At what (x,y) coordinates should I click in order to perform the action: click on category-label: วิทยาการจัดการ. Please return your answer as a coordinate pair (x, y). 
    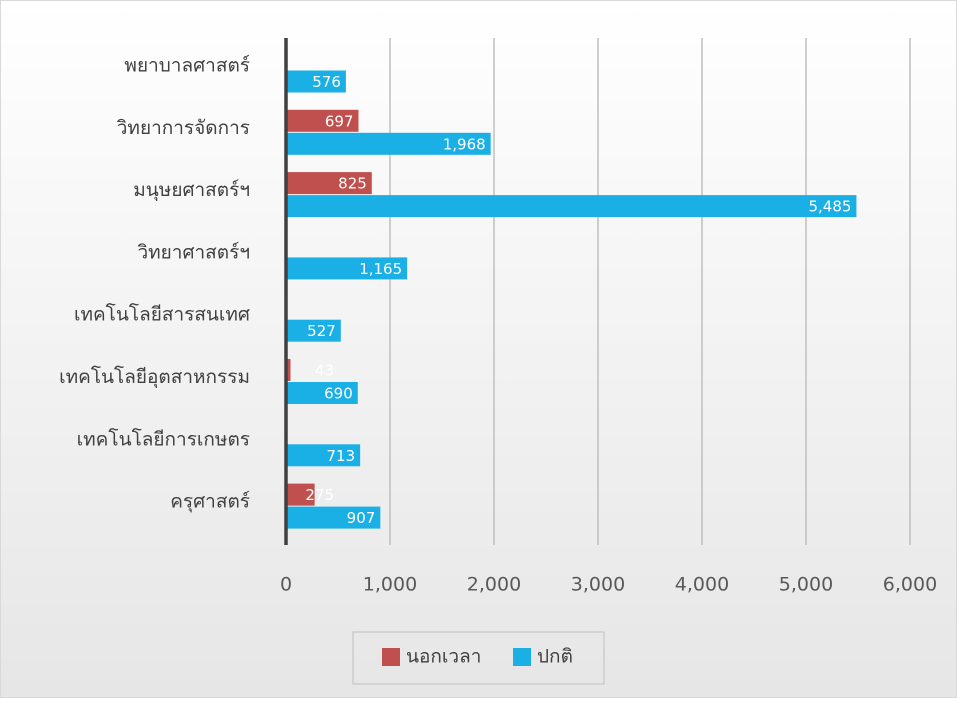
    Looking at the image, I should click on (183, 128).